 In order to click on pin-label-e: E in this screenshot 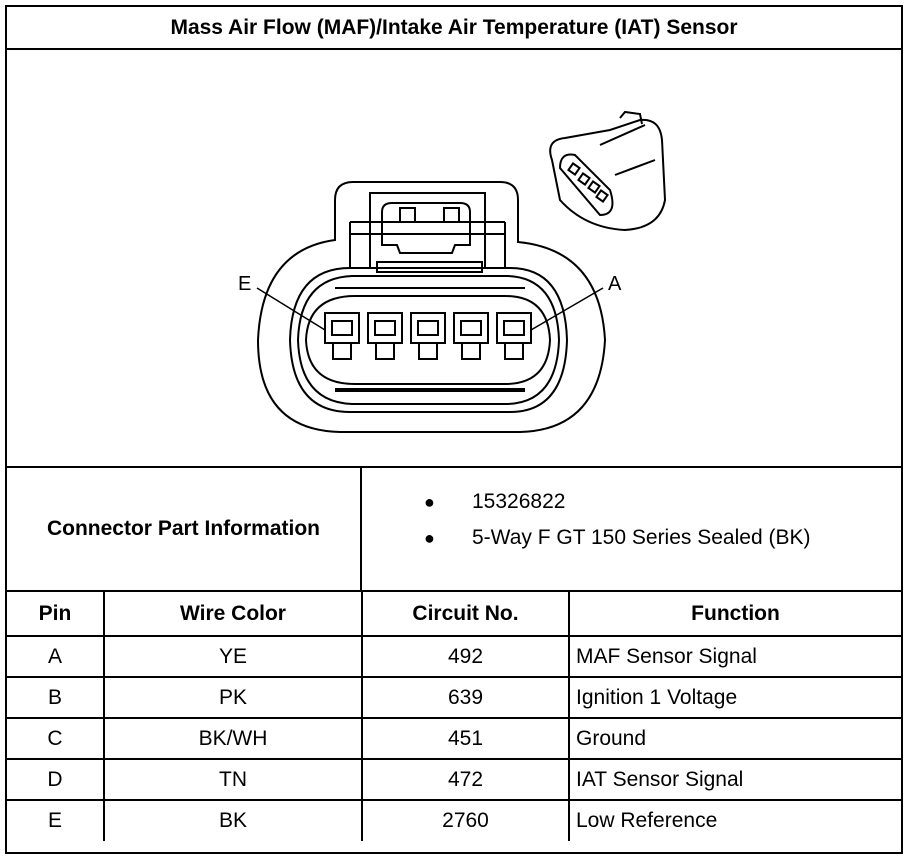, I will do `click(244, 284)`.